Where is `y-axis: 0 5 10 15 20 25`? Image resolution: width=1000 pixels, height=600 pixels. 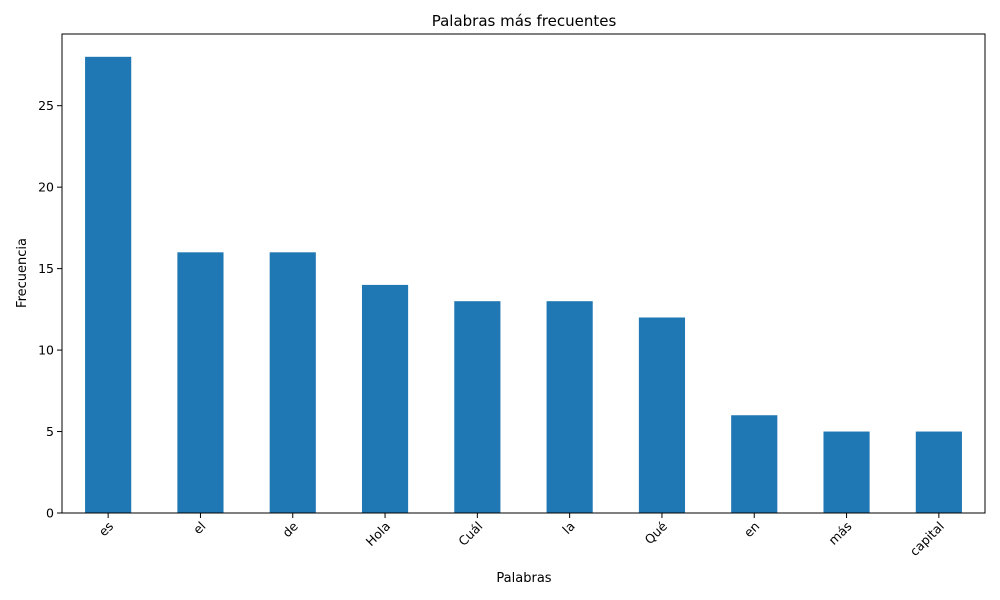 y-axis: 0 5 10 15 20 25 is located at coordinates (50, 309).